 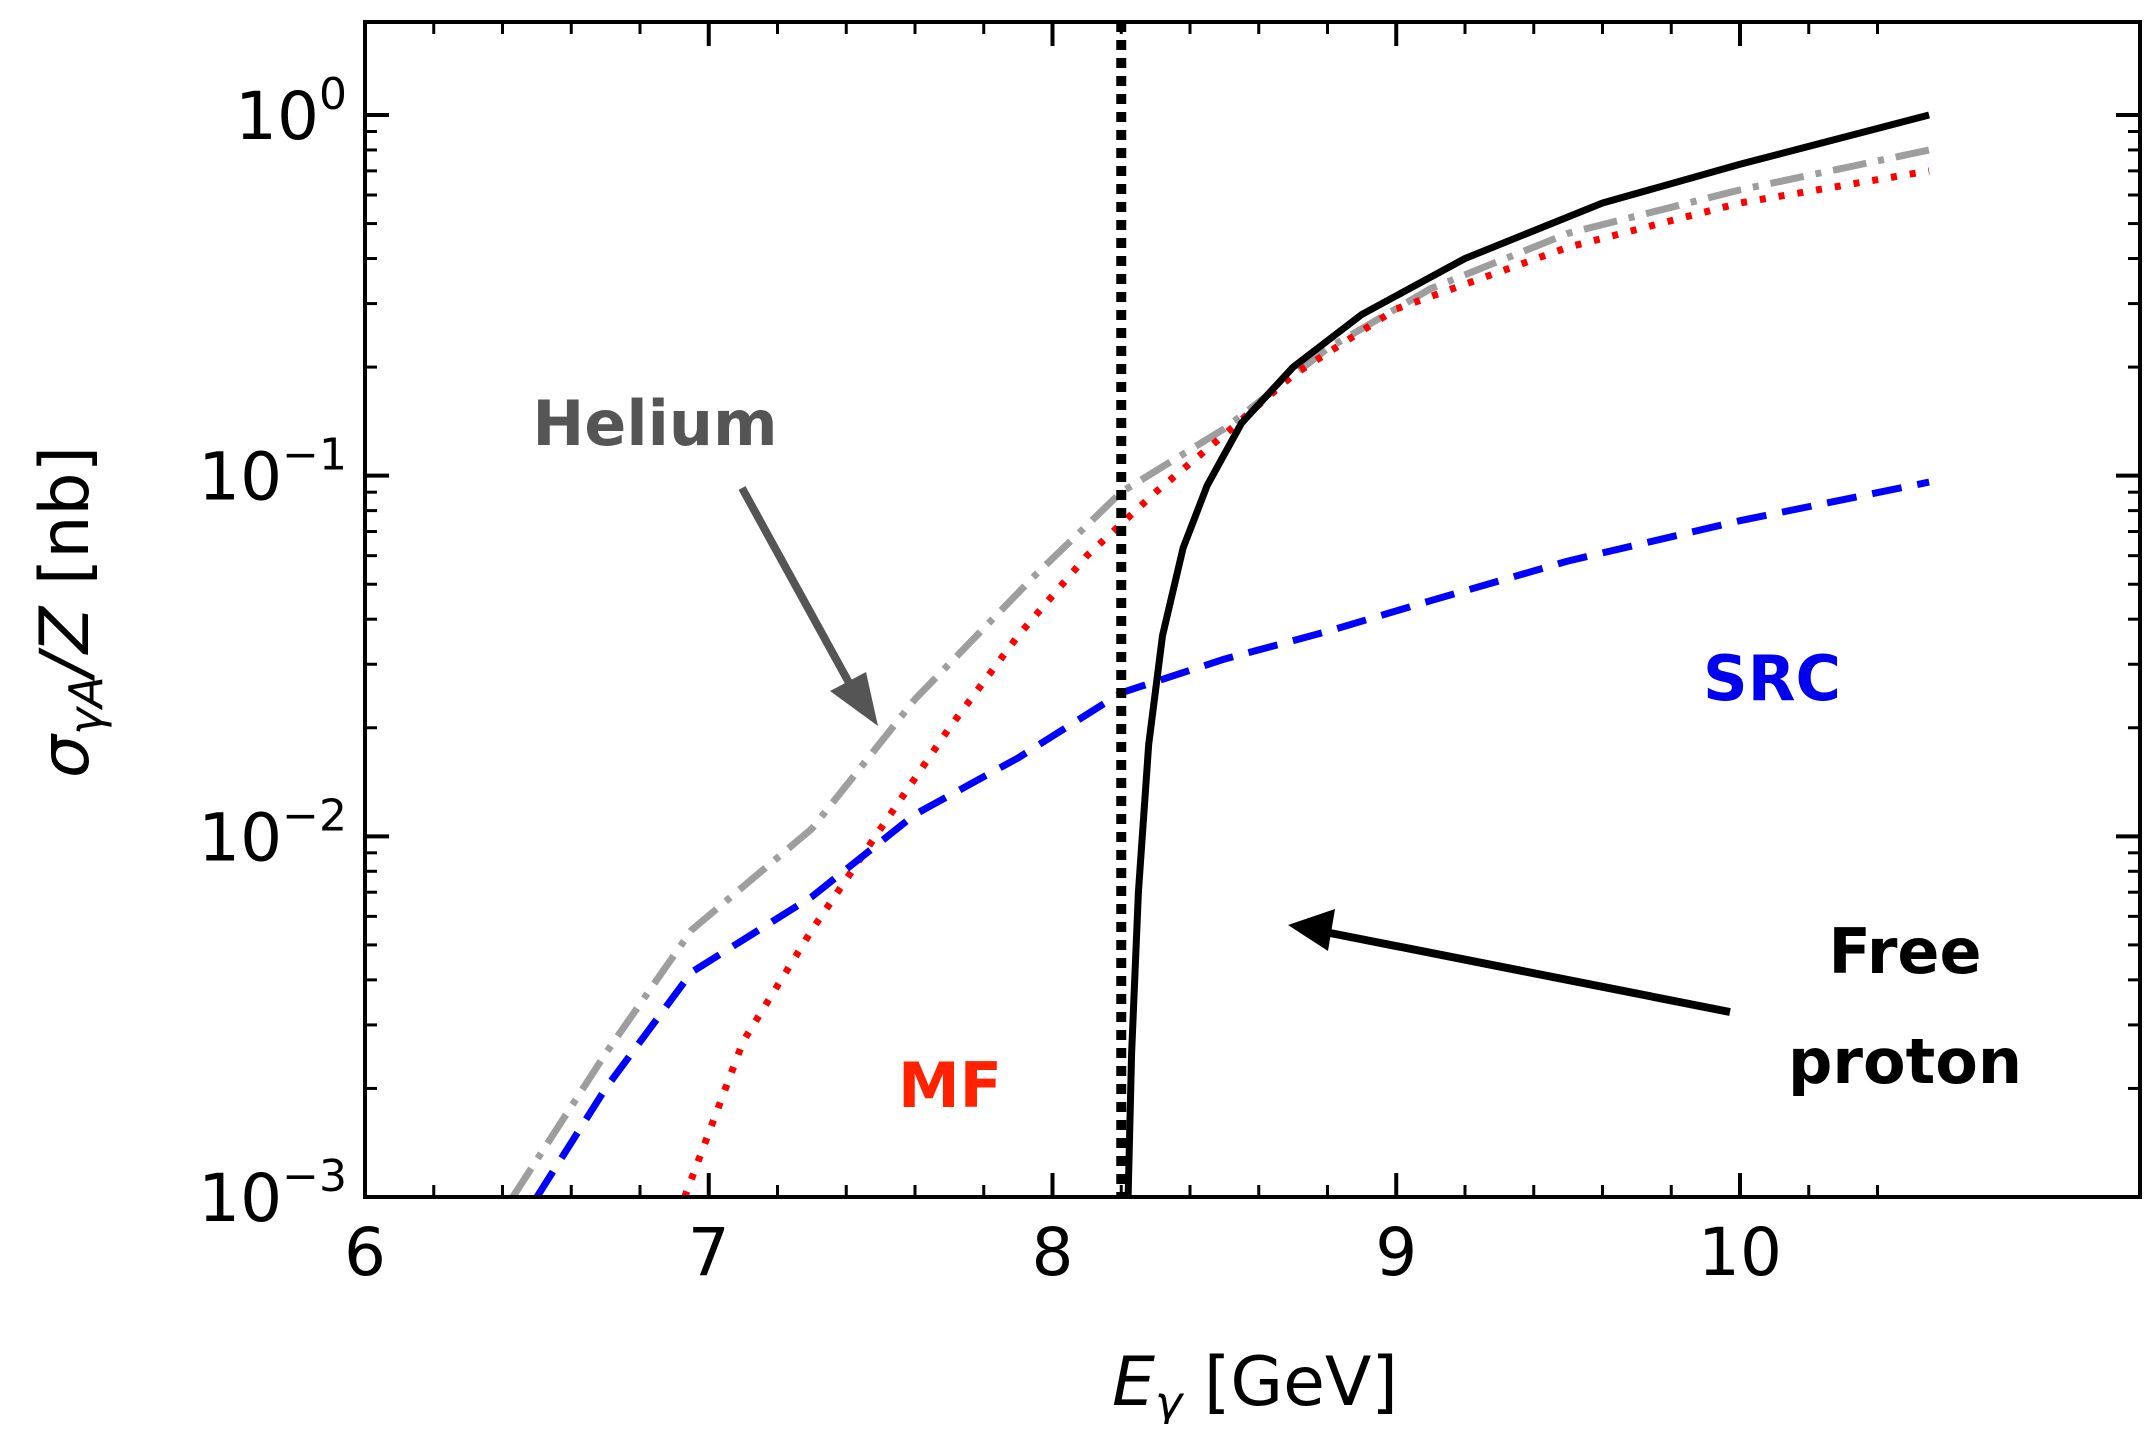 I want to click on y-tick-label-3: 10⁰, so click(x=291, y=112).